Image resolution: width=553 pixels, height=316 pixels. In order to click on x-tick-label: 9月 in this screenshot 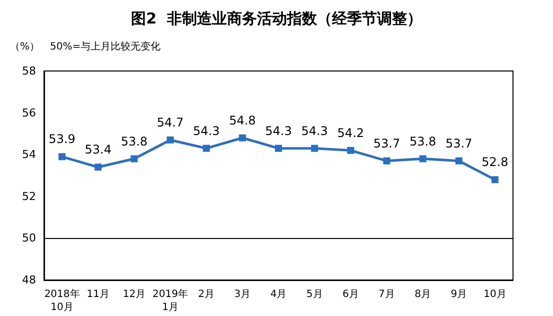, I will do `click(459, 294)`.